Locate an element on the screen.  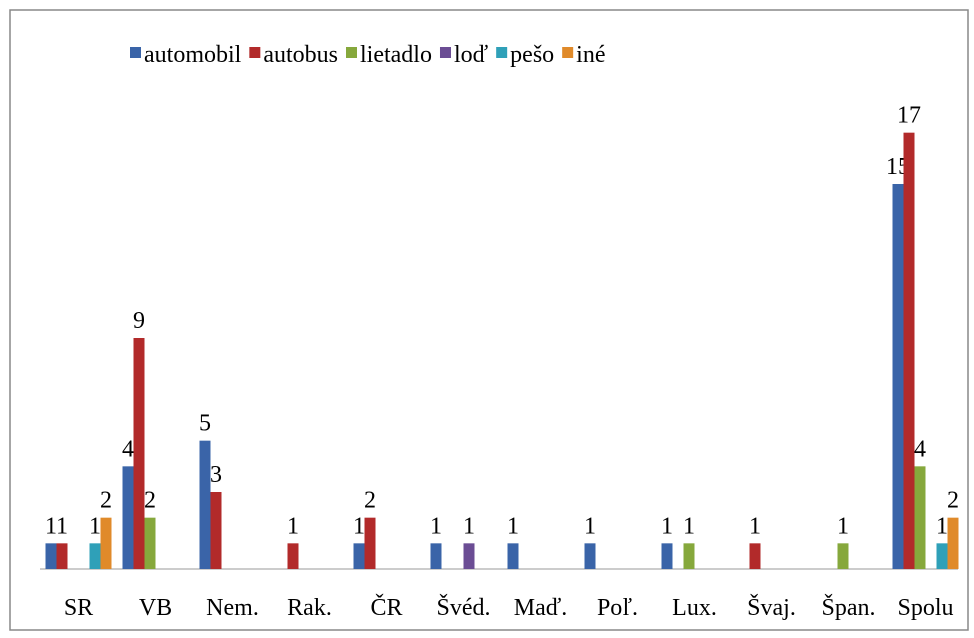
x-tick-label: Spolu is located at coordinates (925, 608).